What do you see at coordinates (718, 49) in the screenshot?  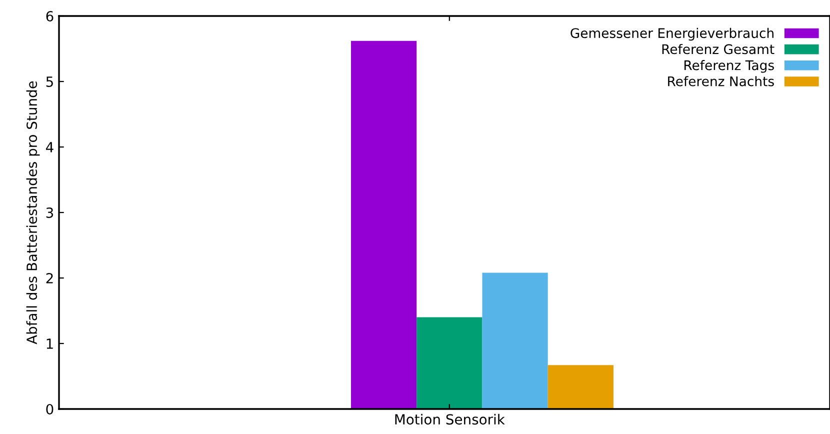 I see `legend-label: Referenz Gesamt` at bounding box center [718, 49].